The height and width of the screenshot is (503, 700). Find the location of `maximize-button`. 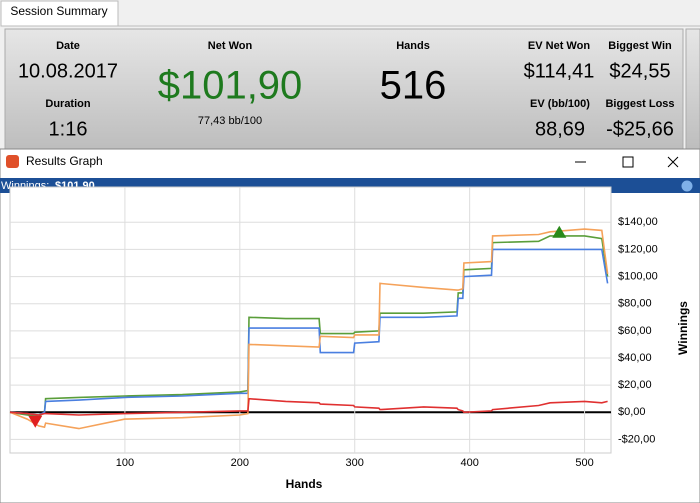

maximize-button is located at coordinates (628, 162).